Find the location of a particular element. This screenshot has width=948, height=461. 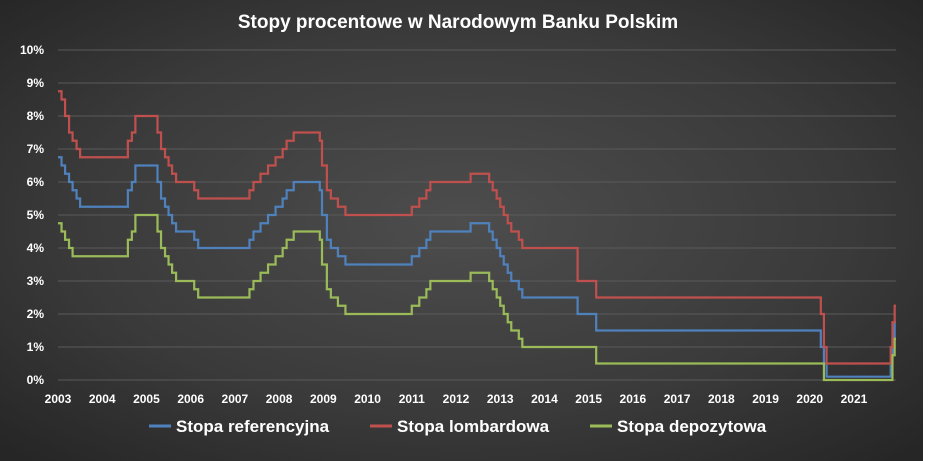

y-tick-label: 10% is located at coordinates (32, 50).